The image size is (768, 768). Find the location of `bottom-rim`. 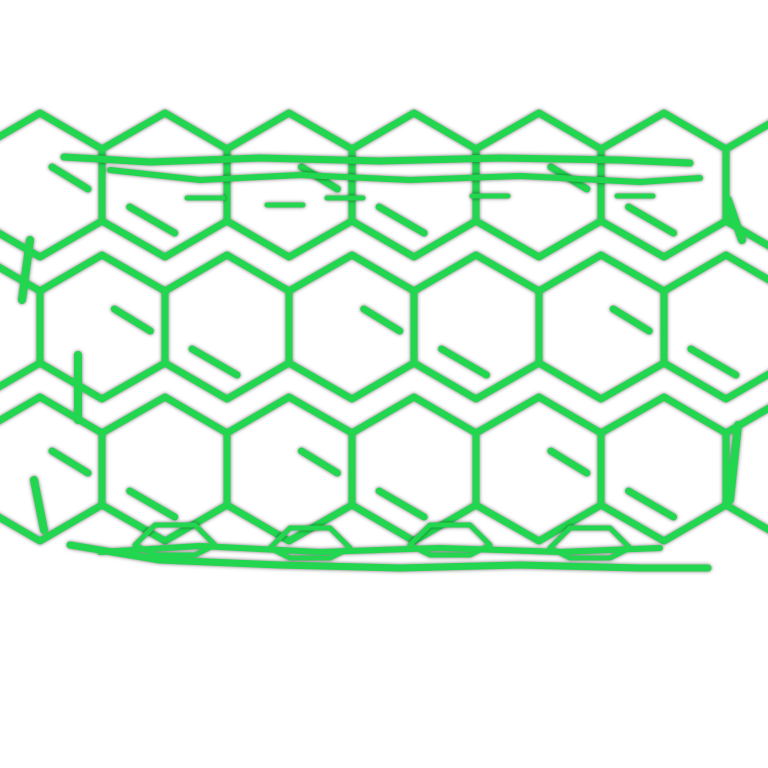

bottom-rim is located at coordinates (389, 556).